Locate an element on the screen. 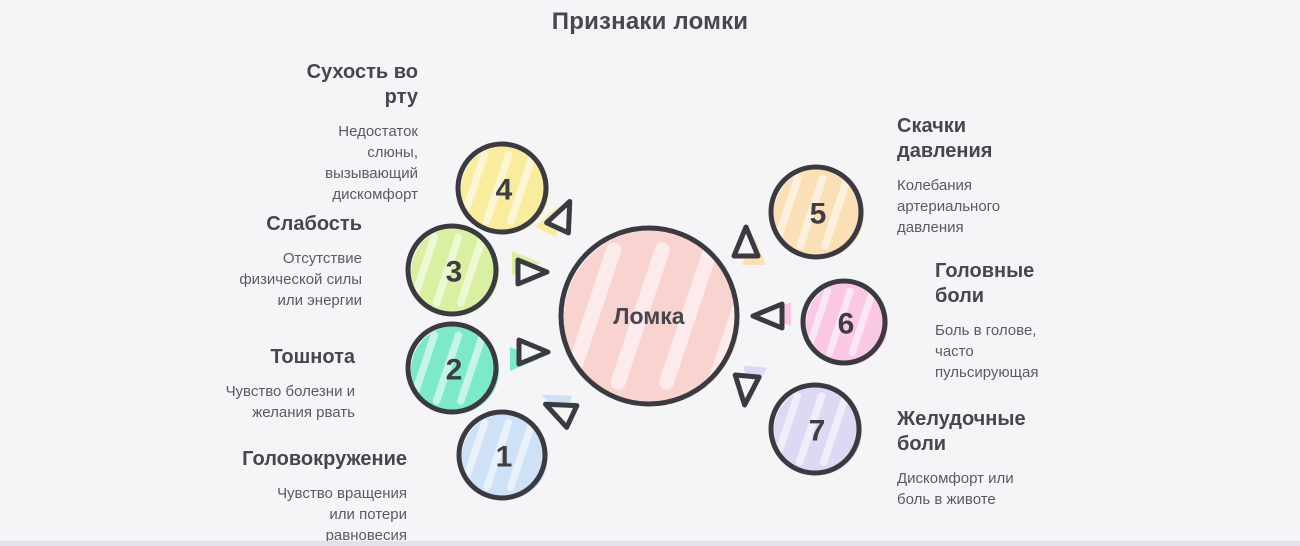  symptom-heading: Головокружение is located at coordinates (324, 459).